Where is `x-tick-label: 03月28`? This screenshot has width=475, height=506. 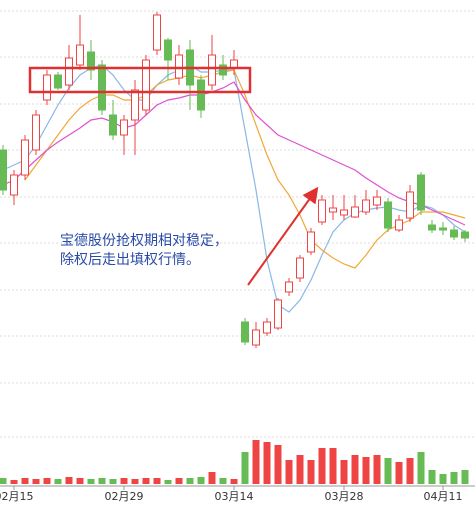 x-tick-label: 03月28 is located at coordinates (344, 496).